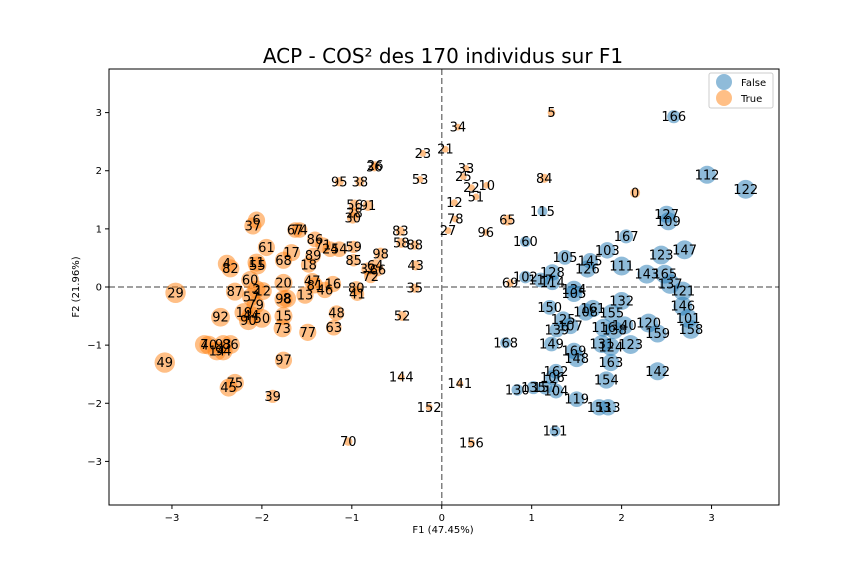  I want to click on point-label: 34, so click(458, 128).